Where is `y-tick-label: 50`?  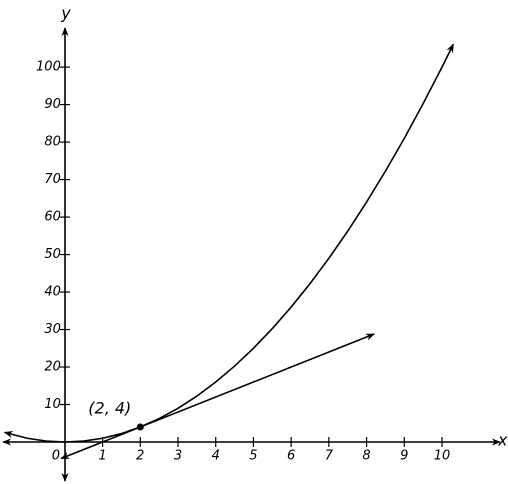 y-tick-label: 50 is located at coordinates (52, 254).